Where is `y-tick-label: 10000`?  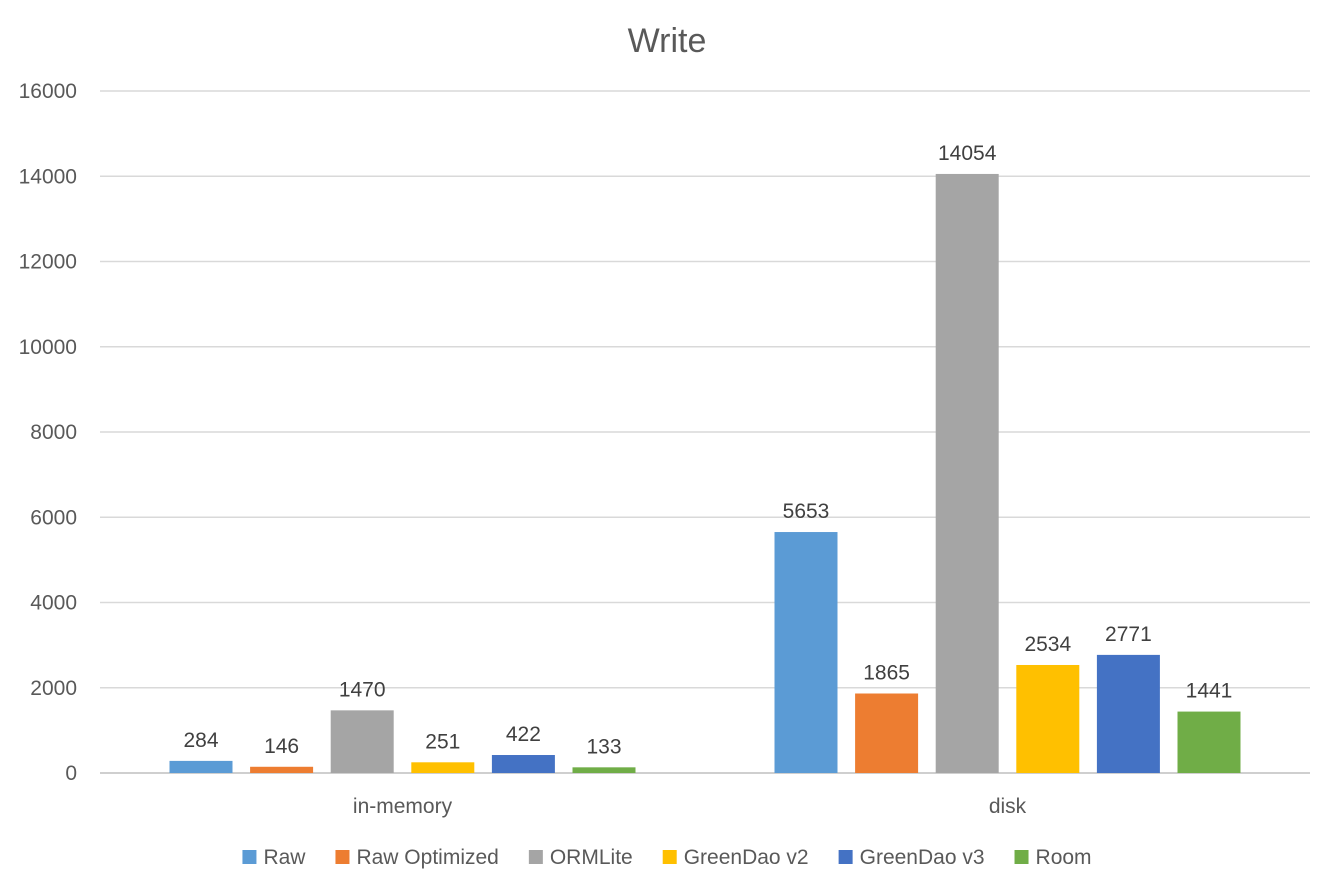
y-tick-label: 10000 is located at coordinates (48, 347).